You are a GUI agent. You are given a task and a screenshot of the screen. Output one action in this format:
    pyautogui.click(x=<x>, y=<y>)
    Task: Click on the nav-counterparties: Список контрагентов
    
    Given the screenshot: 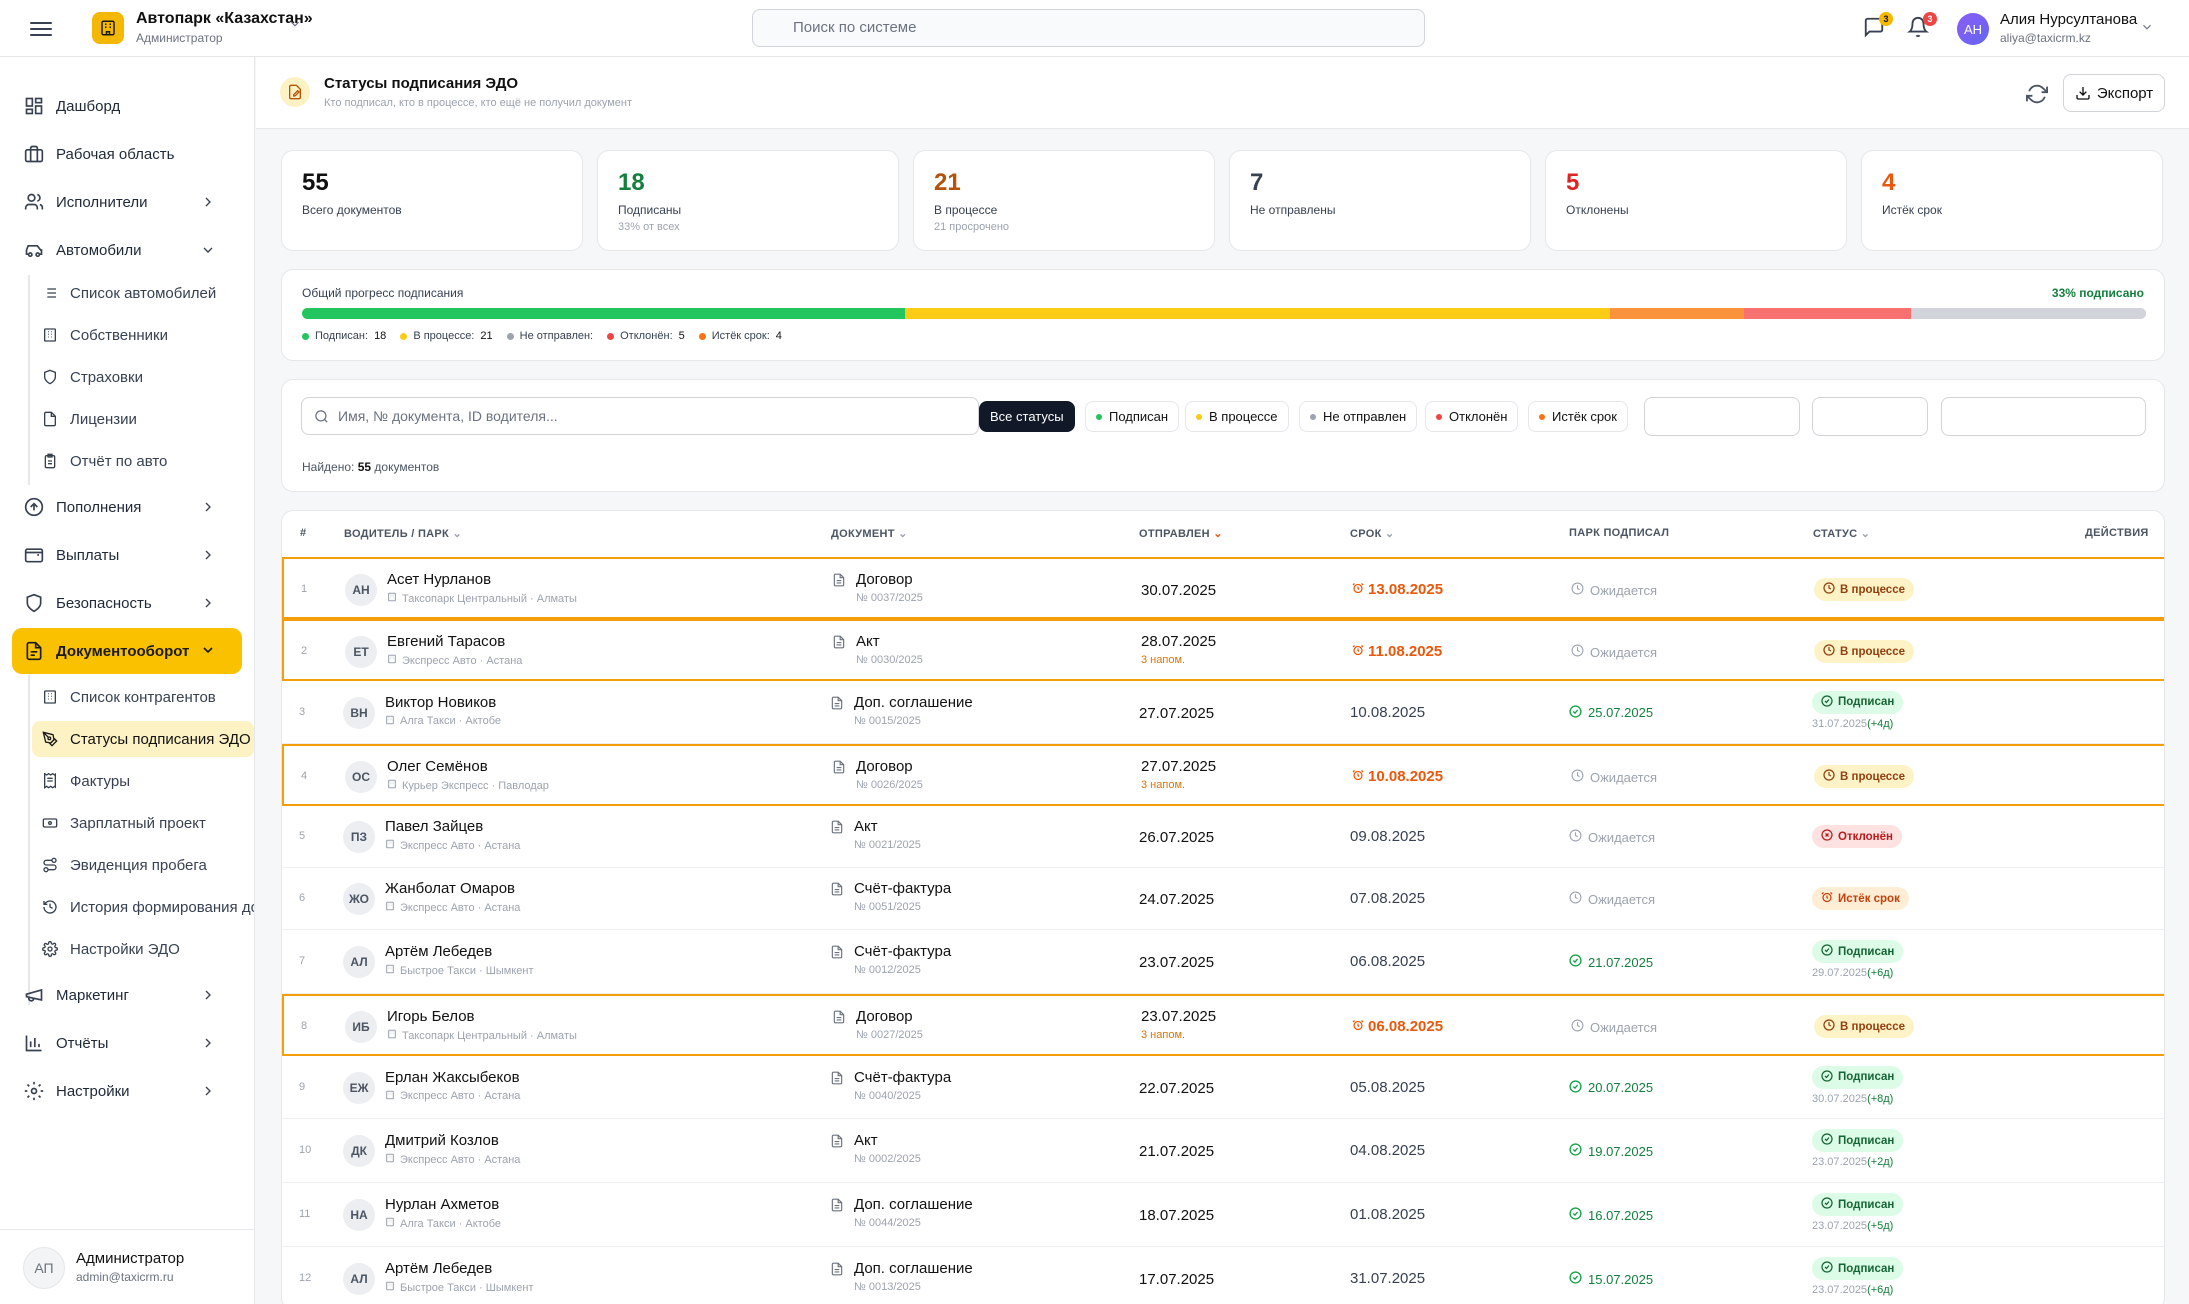 What is the action you would take?
    pyautogui.click(x=143, y=697)
    